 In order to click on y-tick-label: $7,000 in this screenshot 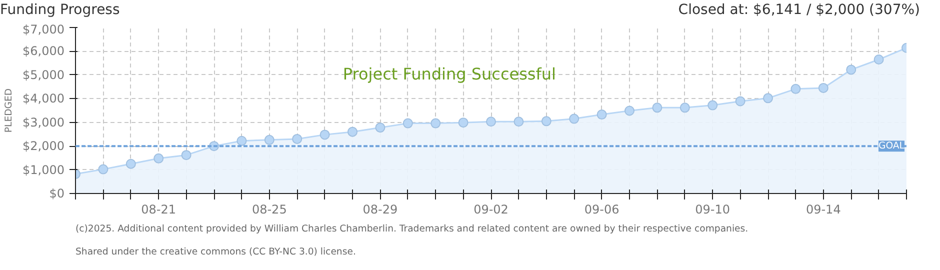, I will do `click(43, 29)`.